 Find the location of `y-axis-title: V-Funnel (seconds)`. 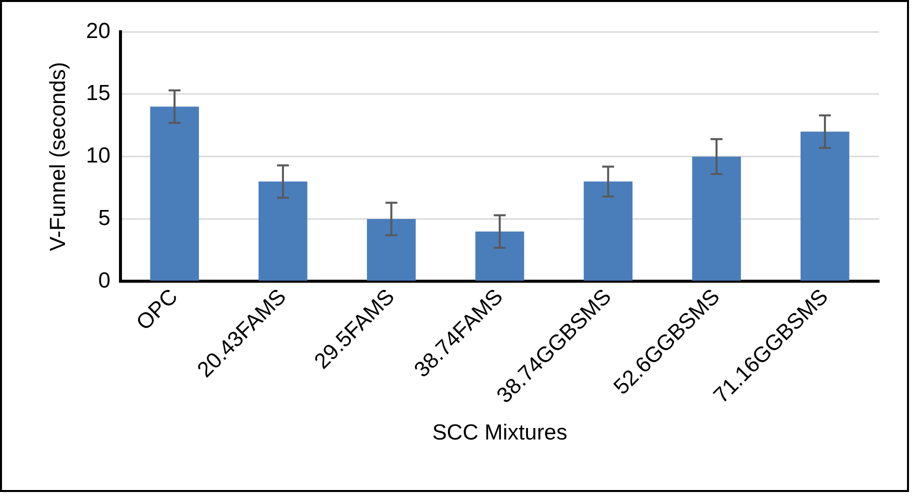

y-axis-title: V-Funnel (seconds) is located at coordinates (57, 157).